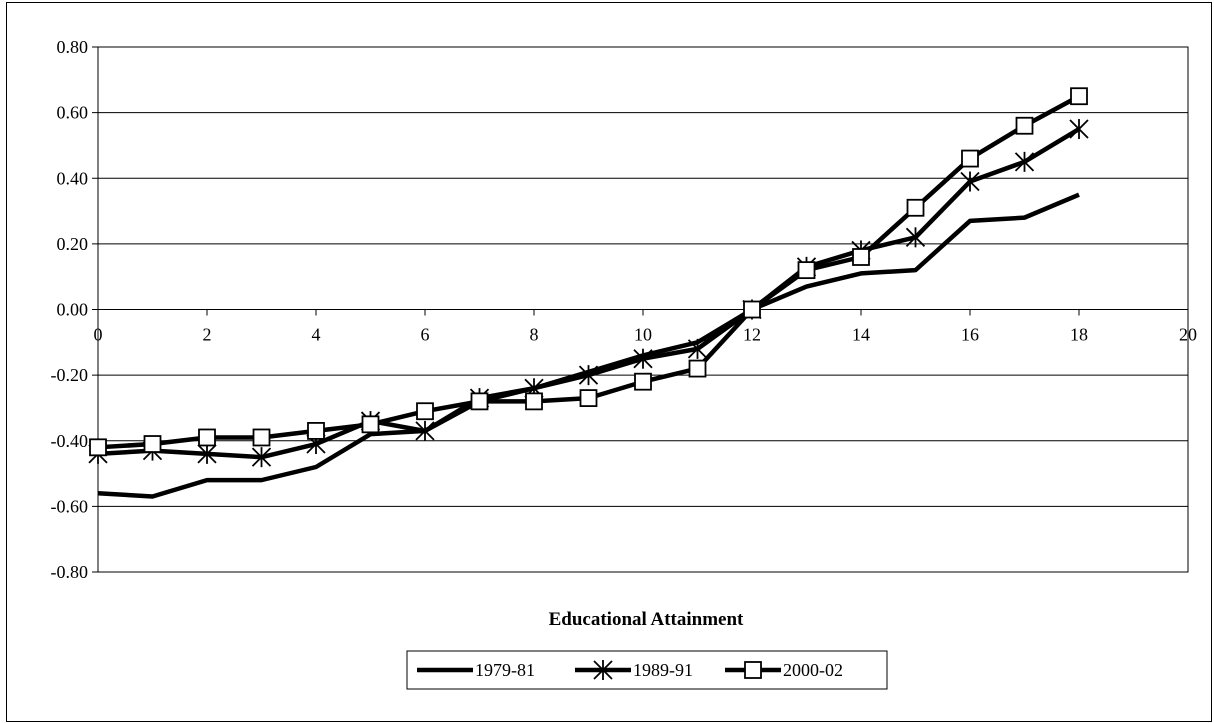  What do you see at coordinates (70, 375) in the screenshot?
I see `y-tick-label: -0.20` at bounding box center [70, 375].